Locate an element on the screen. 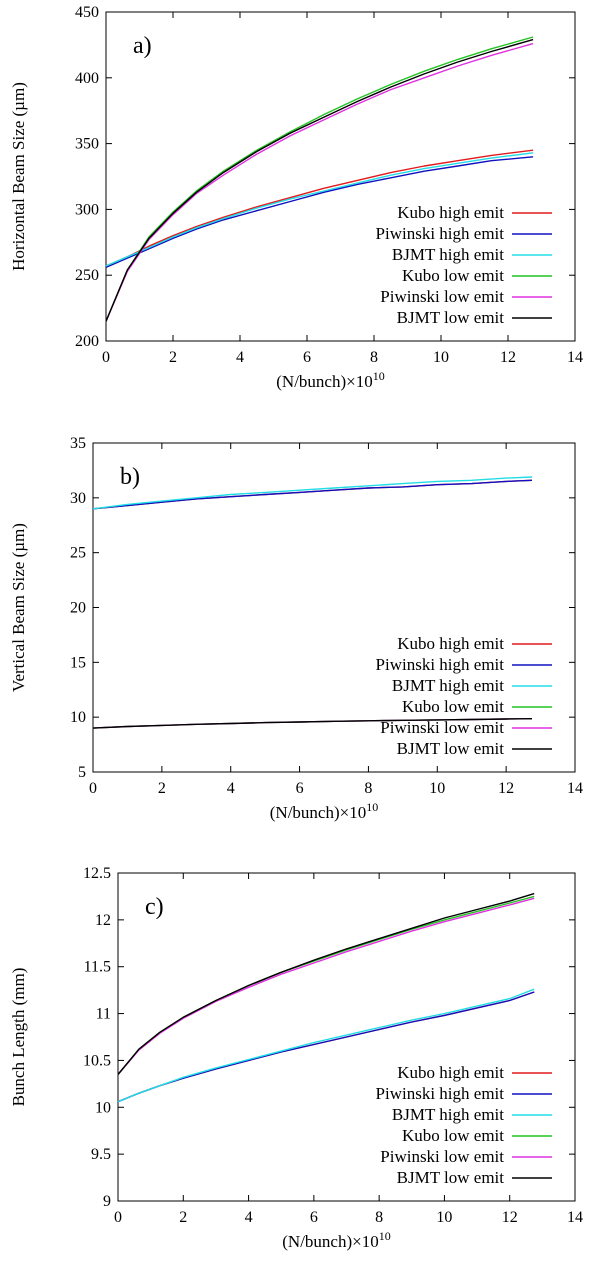 Image resolution: width=592 pixels, height=1275 pixels. y-tick-label: 20 is located at coordinates (78, 608).